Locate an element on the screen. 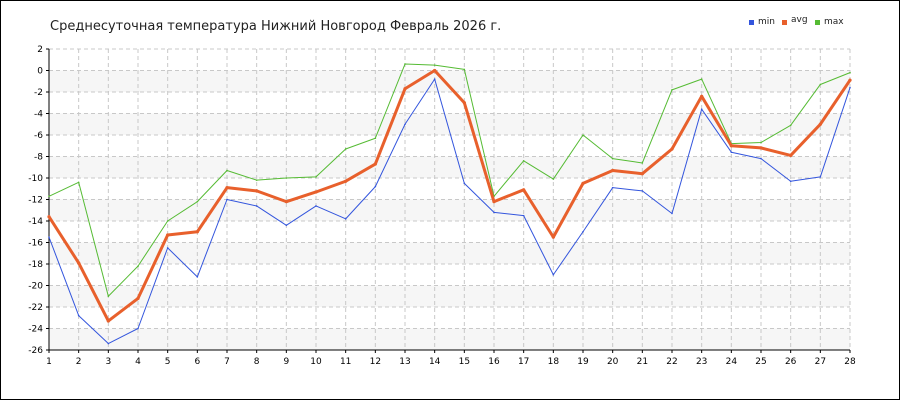 This screenshot has height=400, width=900. y-tick-label: -18 is located at coordinates (35, 265).